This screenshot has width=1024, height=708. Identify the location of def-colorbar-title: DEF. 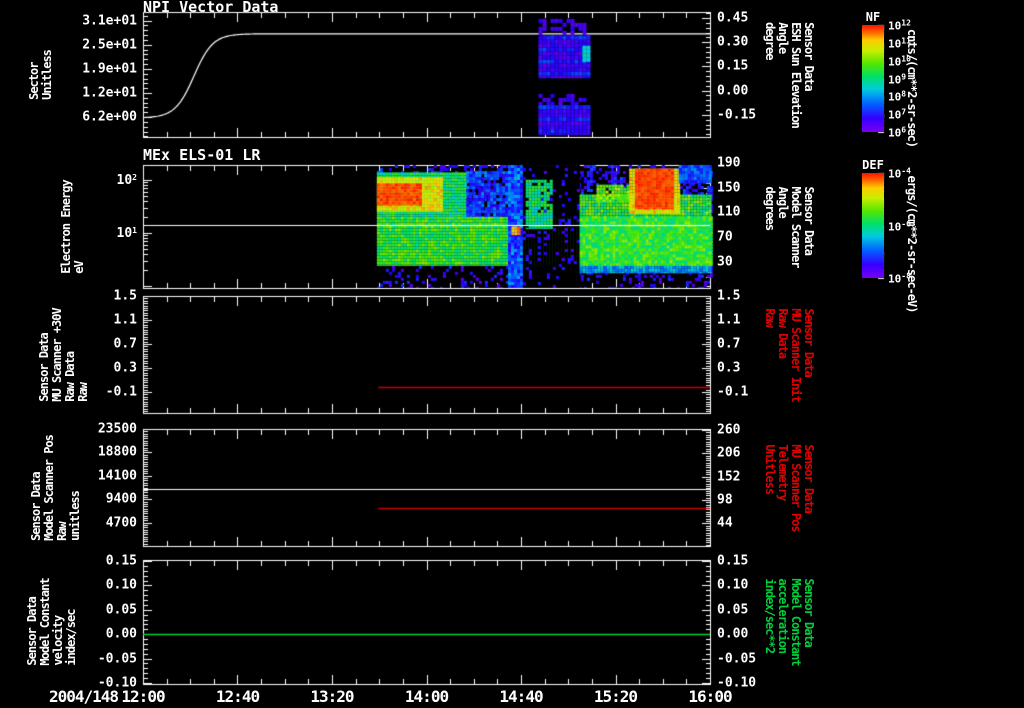
(873, 165).